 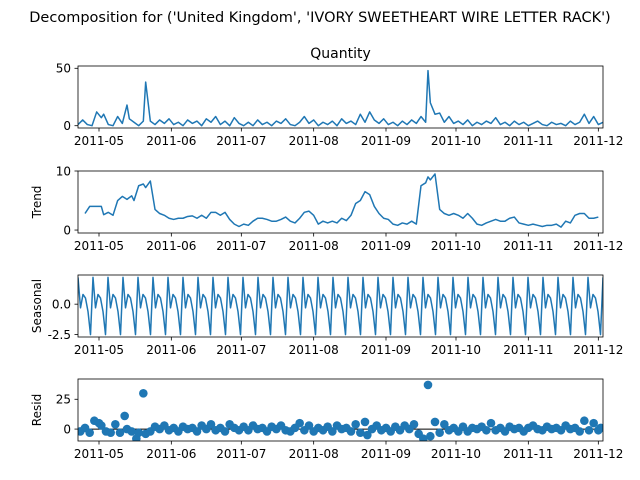 What do you see at coordinates (63, 171) in the screenshot?
I see `y-tick-label: 10` at bounding box center [63, 171].